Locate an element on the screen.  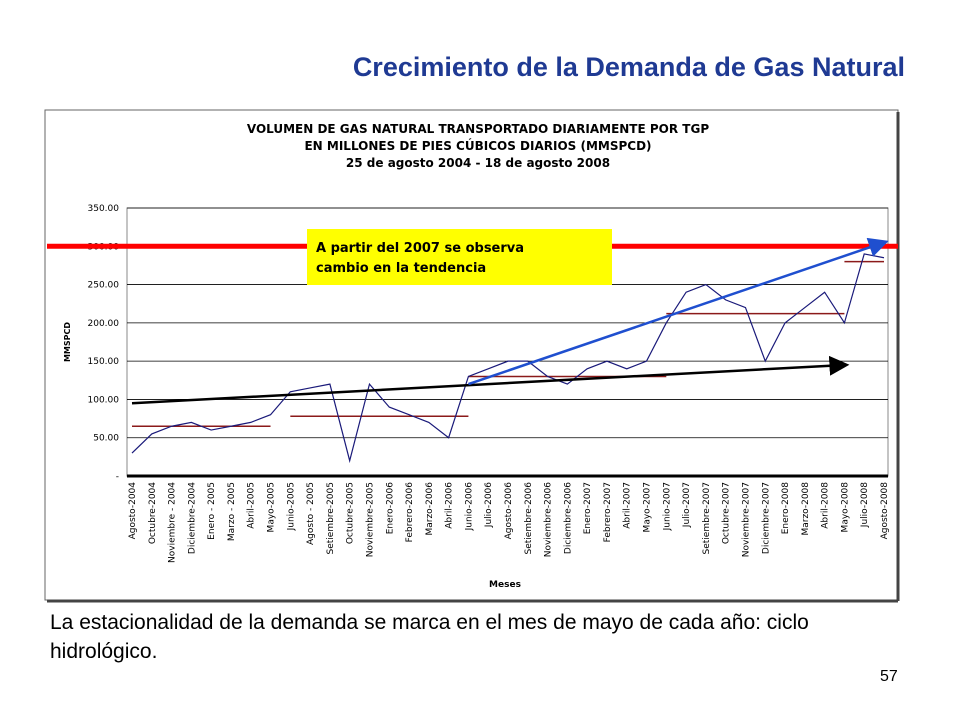
annotation-text: A partir del 2007 se observa is located at coordinates (420, 248).